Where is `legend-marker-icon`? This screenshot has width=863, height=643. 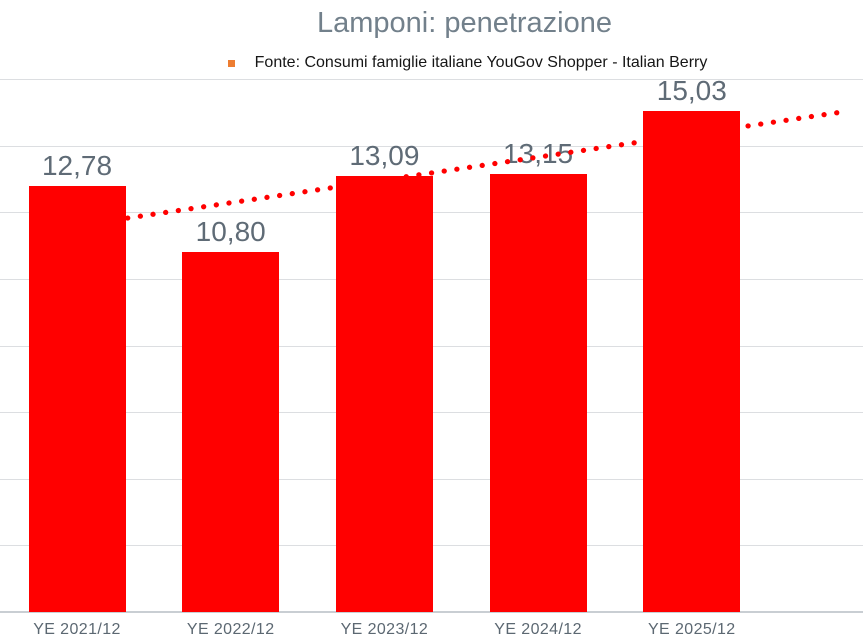 legend-marker-icon is located at coordinates (231, 63).